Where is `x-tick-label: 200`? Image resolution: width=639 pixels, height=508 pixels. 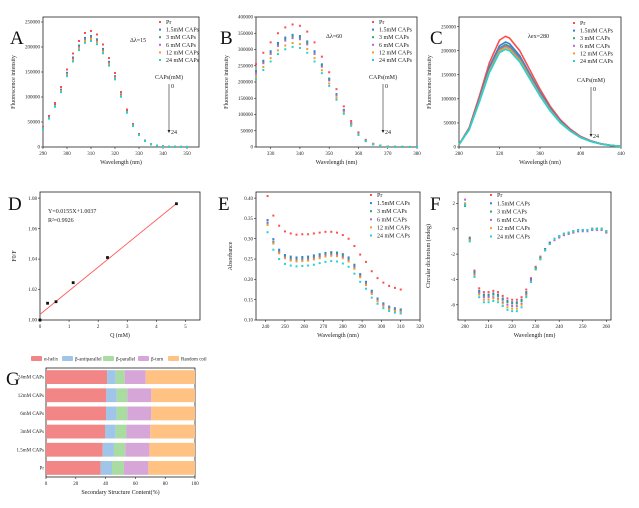 x-tick-label: 200 is located at coordinates (465, 327).